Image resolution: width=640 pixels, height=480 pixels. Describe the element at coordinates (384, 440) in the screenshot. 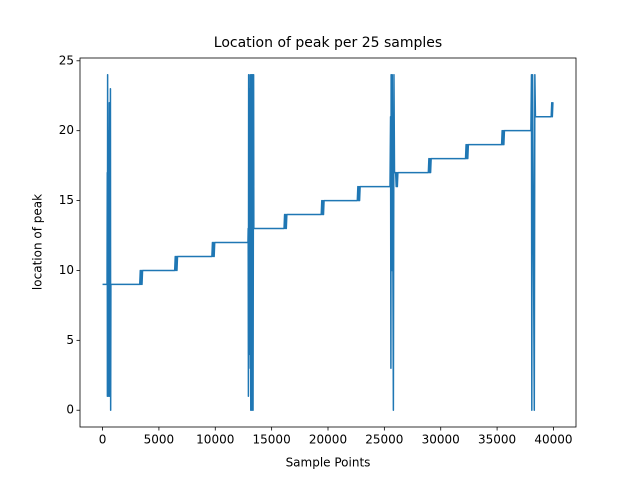

I see `x-tick-label: 25000` at that location.